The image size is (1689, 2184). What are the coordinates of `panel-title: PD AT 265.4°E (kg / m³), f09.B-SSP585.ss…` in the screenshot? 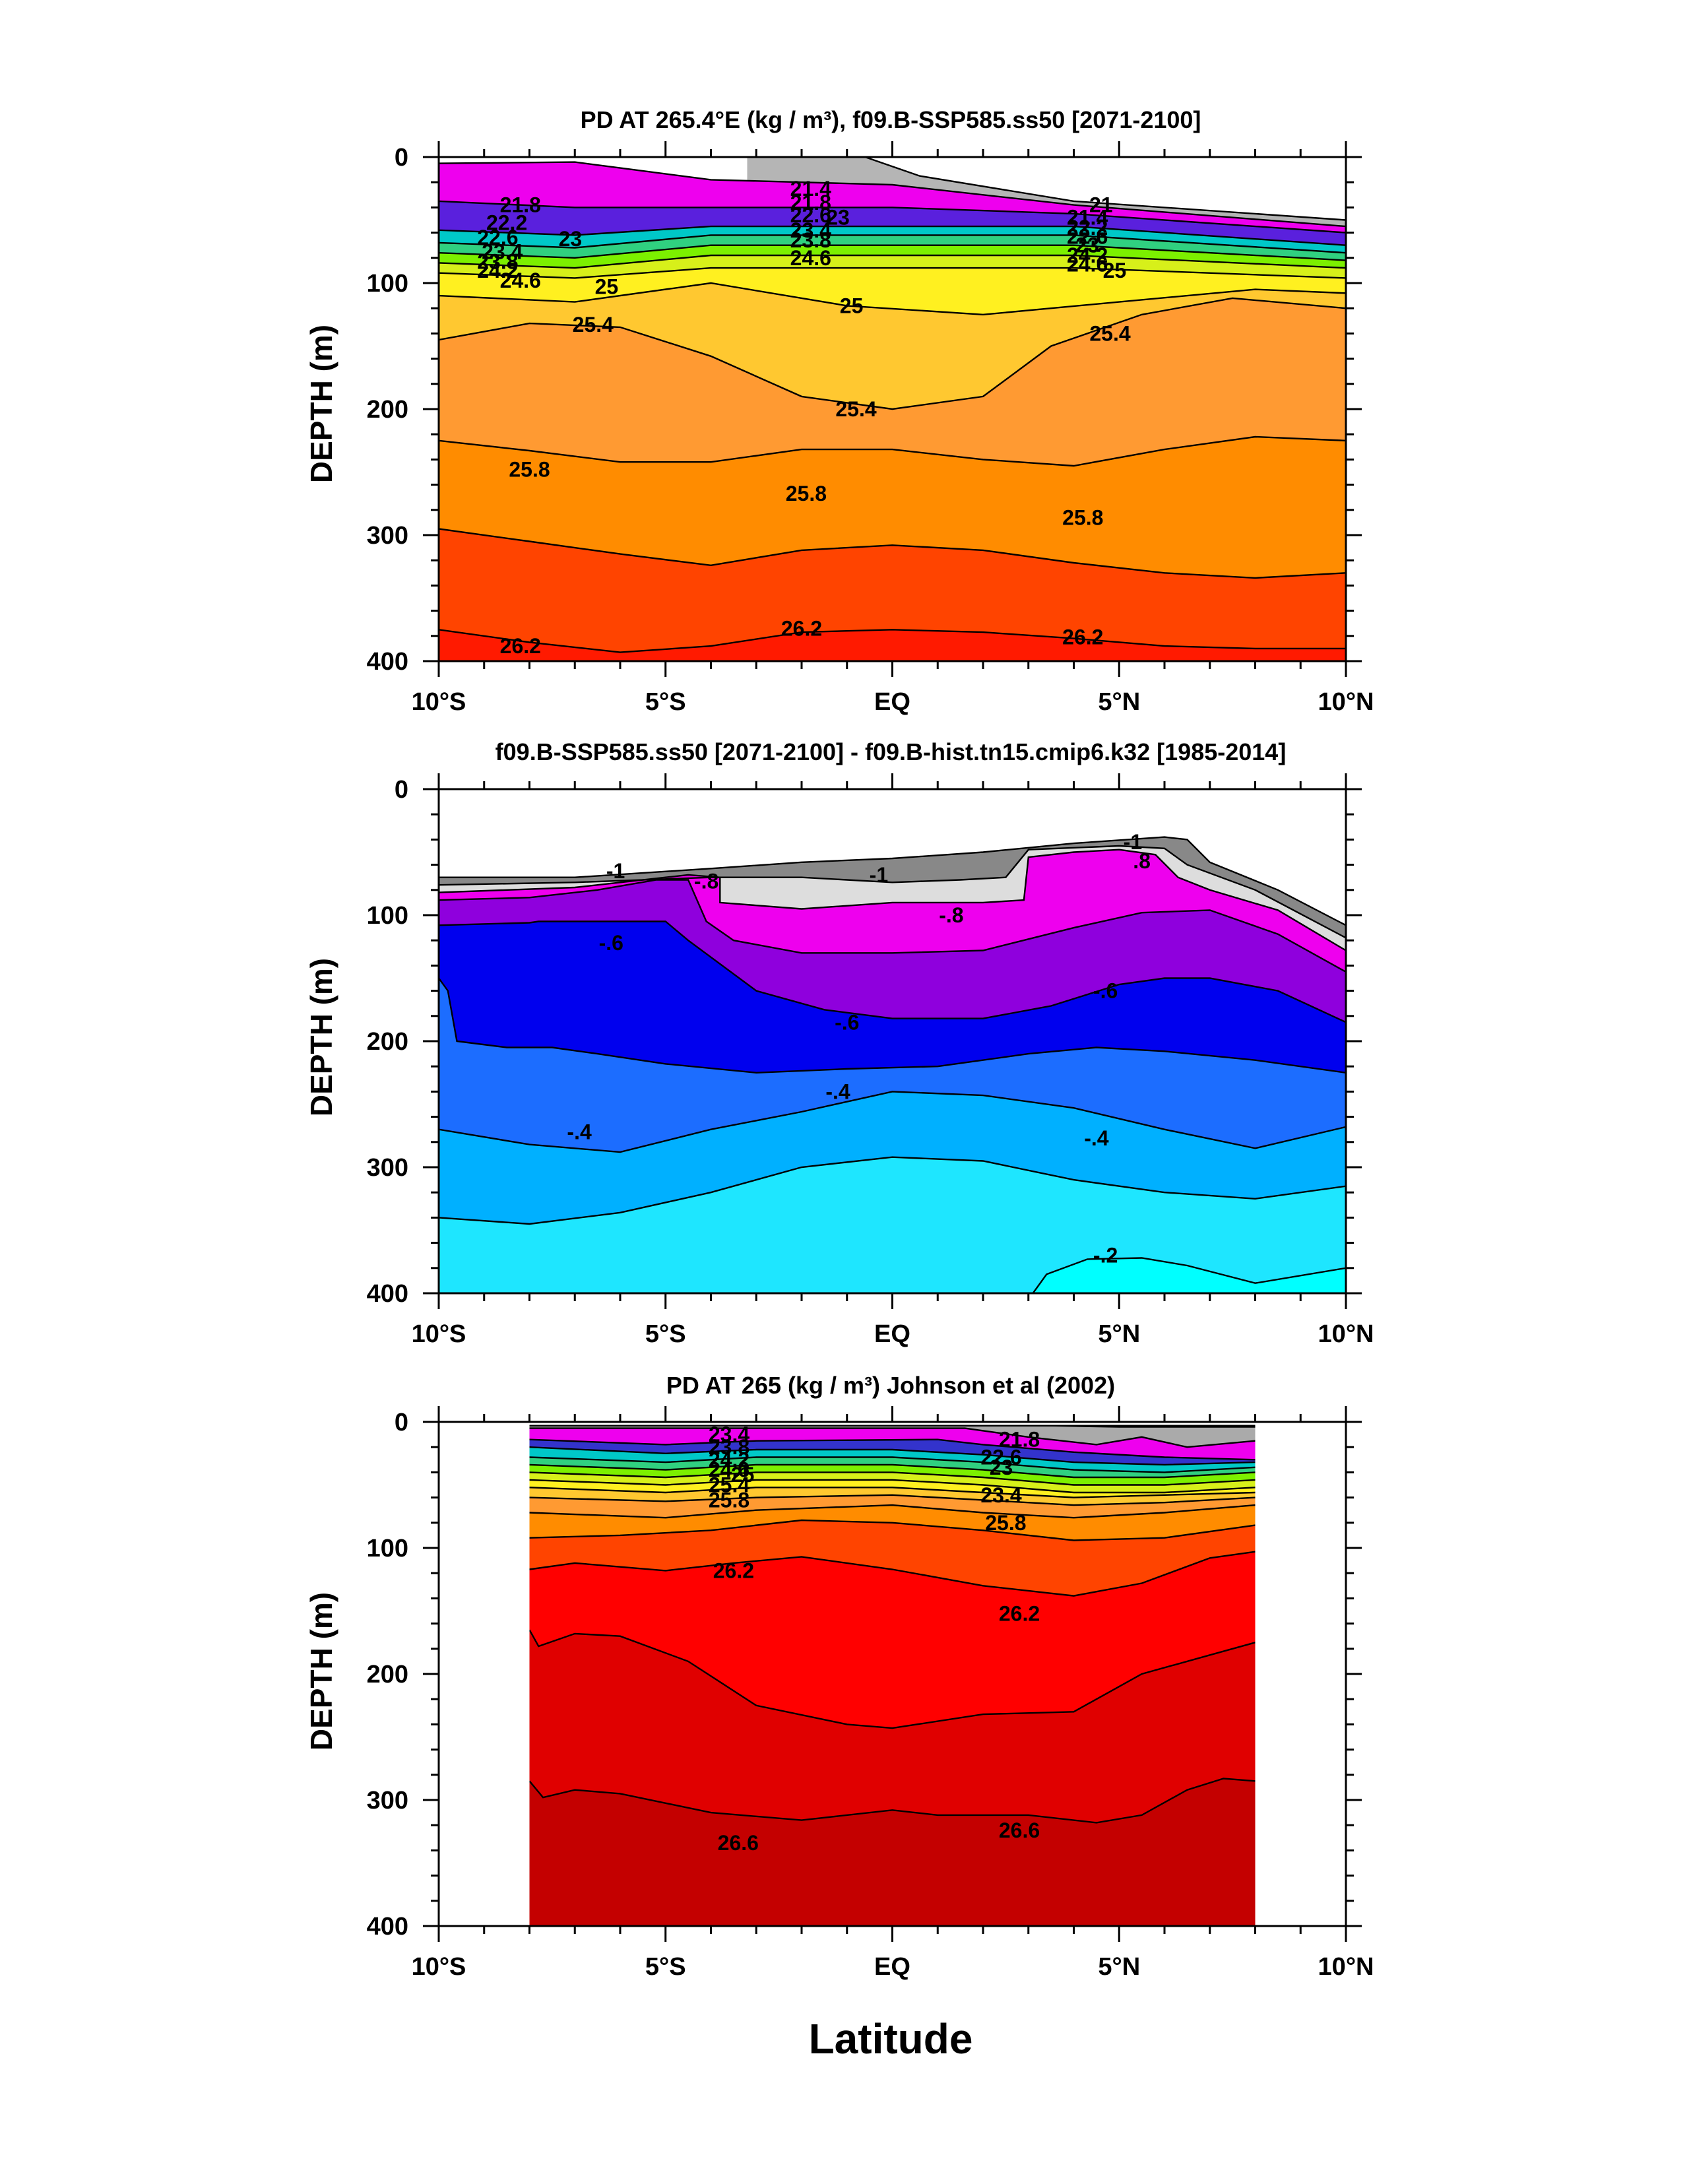 It's located at (891, 119).